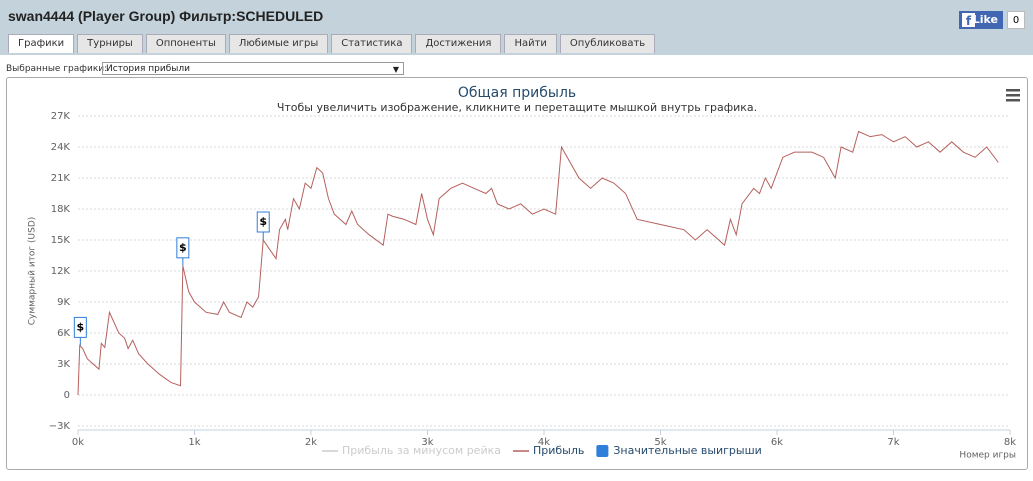  What do you see at coordinates (372, 43) in the screenshot?
I see `tab: Статистика` at bounding box center [372, 43].